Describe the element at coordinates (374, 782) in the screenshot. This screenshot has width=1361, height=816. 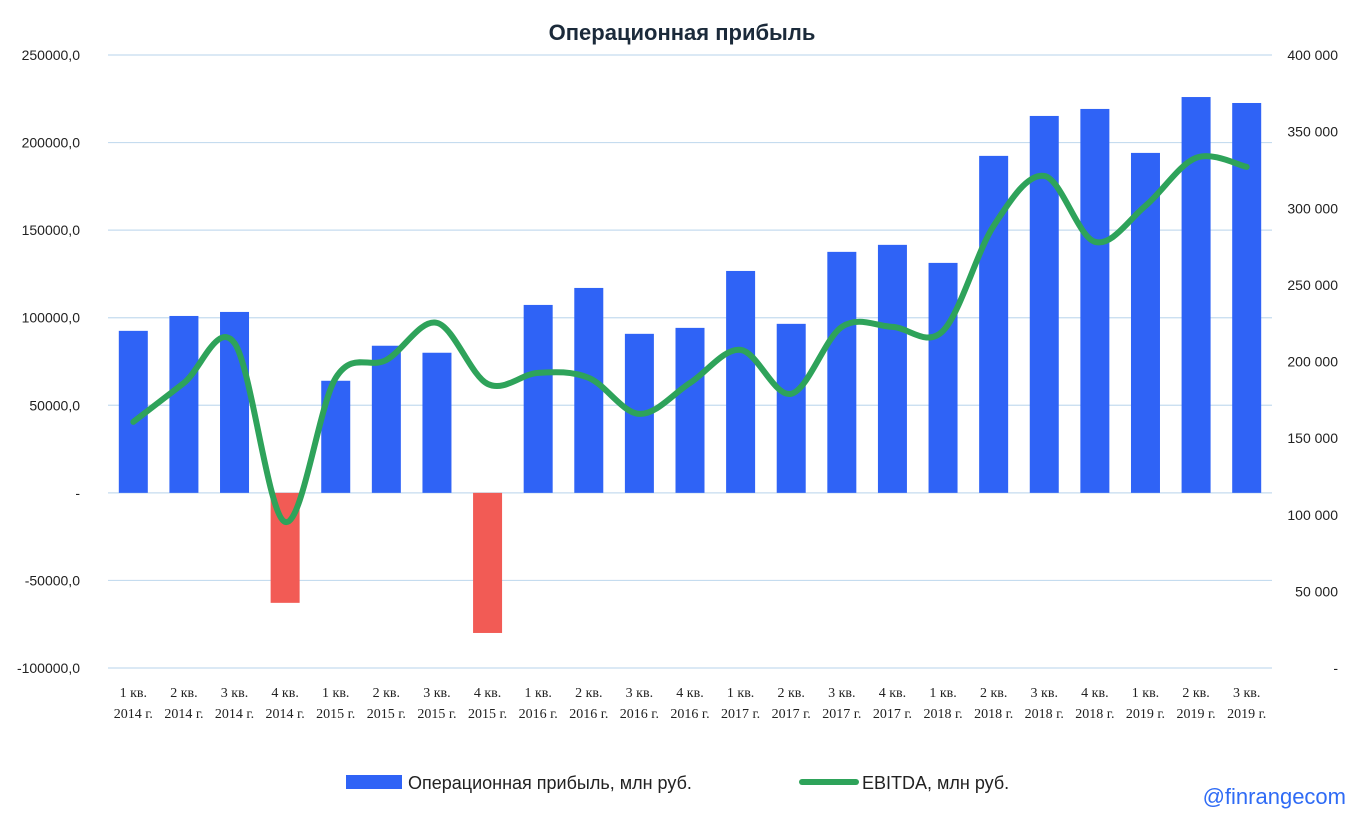
I see `legend-swatch-bar` at that location.